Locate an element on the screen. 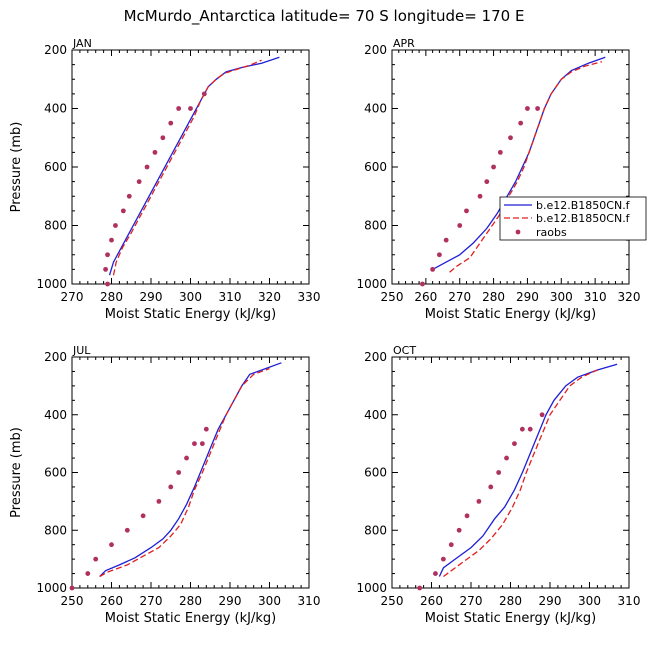 This screenshot has height=649, width=648. panel-title: JUL is located at coordinates (81, 350).